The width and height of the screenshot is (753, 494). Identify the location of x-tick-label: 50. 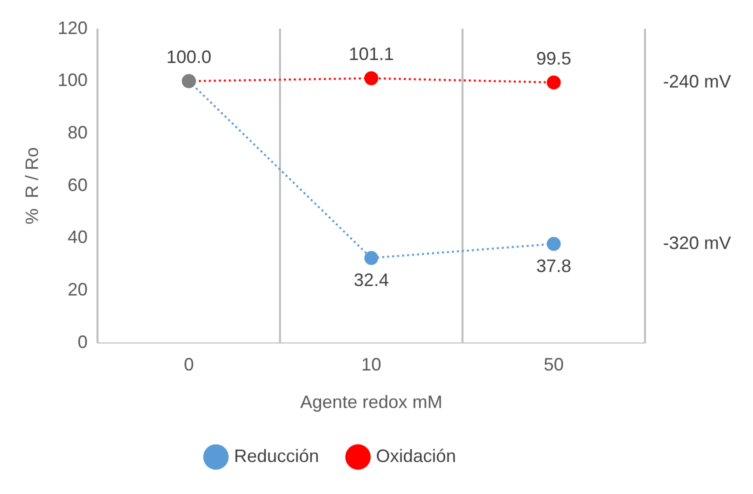
(554, 364).